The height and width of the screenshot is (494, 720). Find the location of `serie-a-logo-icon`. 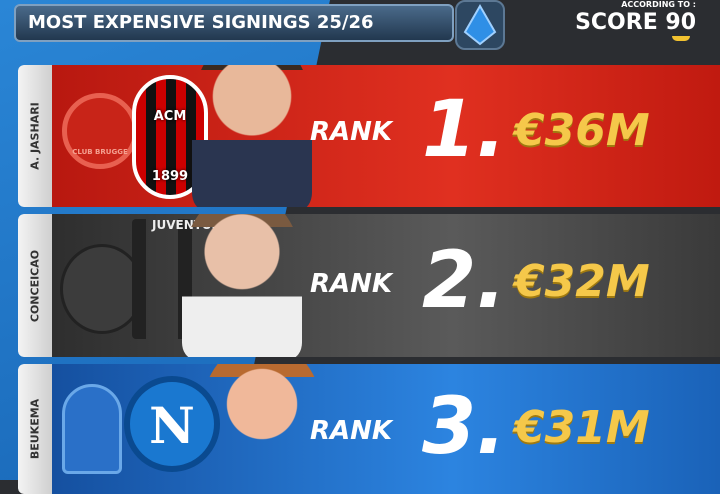

serie-a-logo-icon is located at coordinates (480, 25).